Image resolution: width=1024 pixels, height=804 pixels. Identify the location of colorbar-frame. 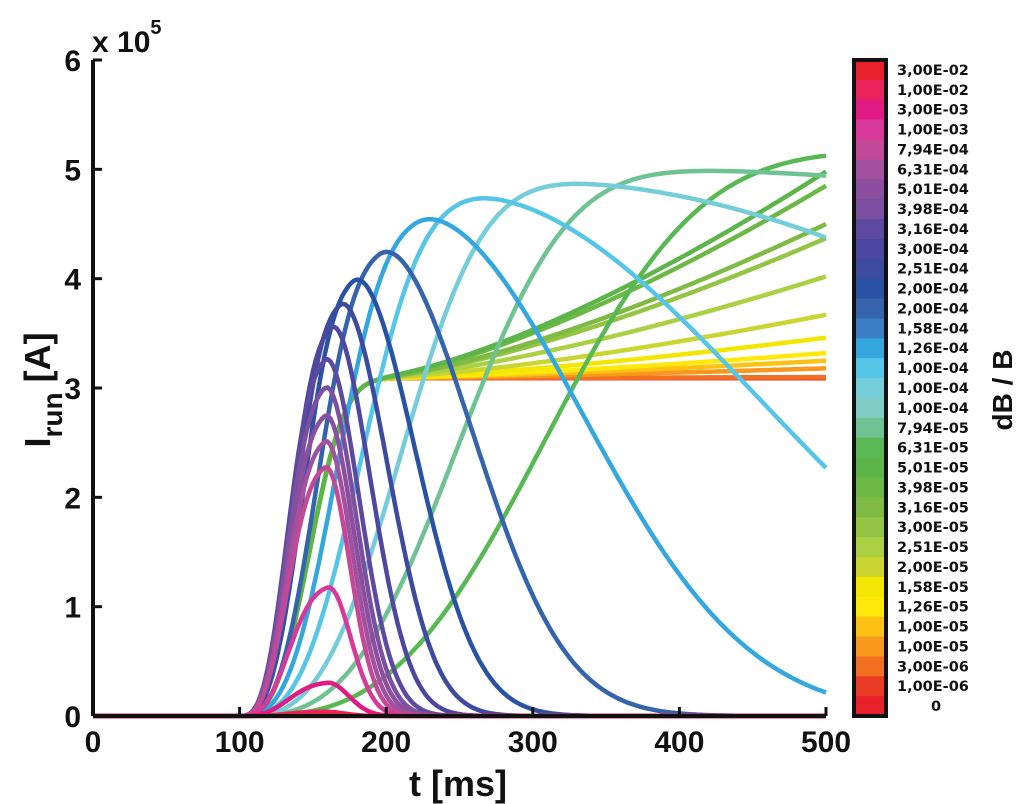
(870, 388).